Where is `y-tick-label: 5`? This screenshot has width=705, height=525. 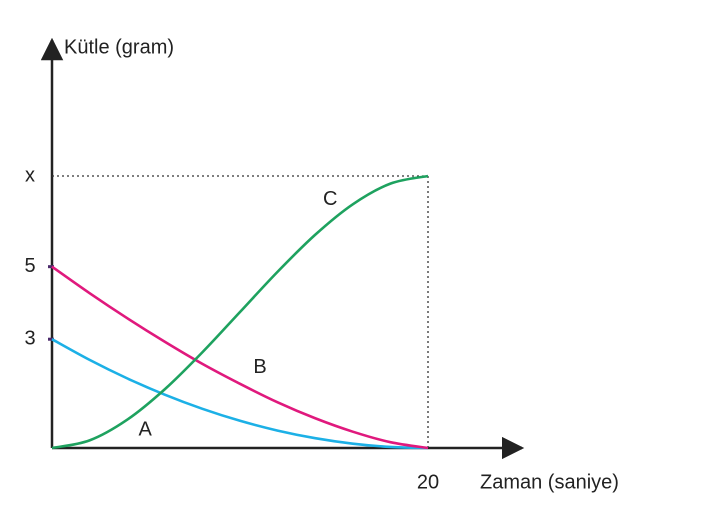
y-tick-label: 5 is located at coordinates (29, 266).